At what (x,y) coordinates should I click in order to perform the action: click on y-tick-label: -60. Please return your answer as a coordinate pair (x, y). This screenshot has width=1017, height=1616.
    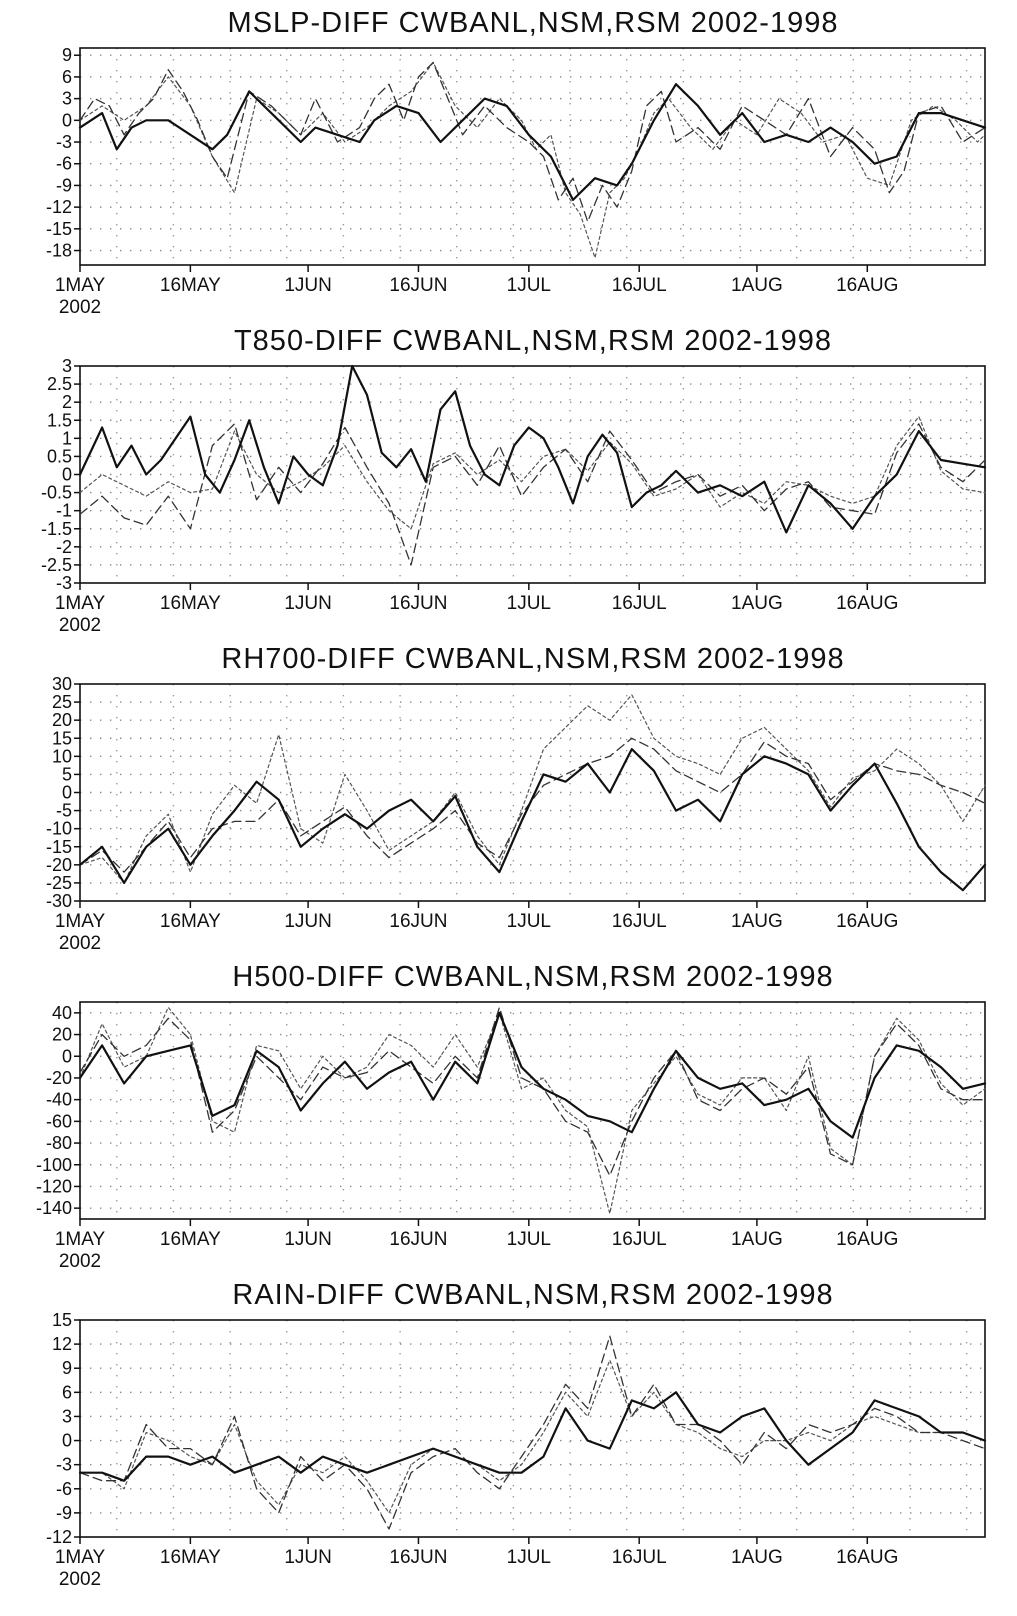
    Looking at the image, I should click on (59, 1121).